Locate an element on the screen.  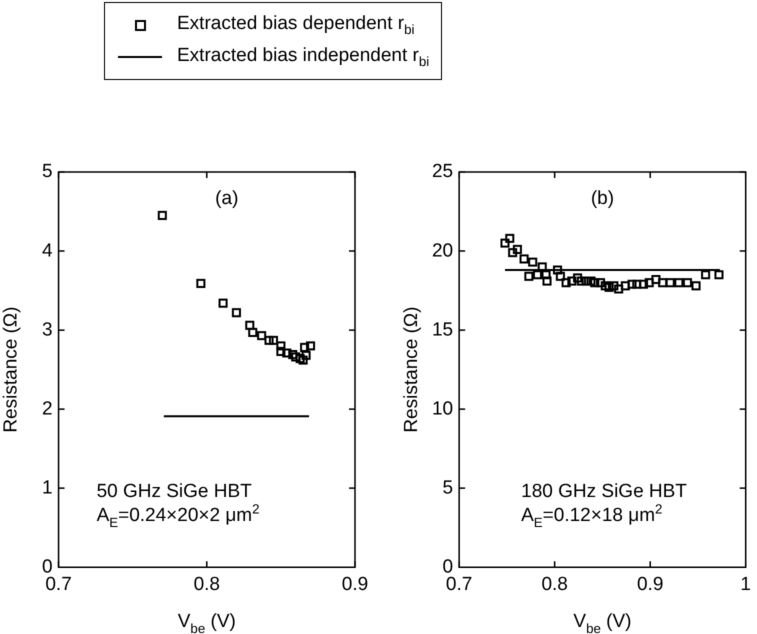
y-tick-label: 15 is located at coordinates (443, 329).